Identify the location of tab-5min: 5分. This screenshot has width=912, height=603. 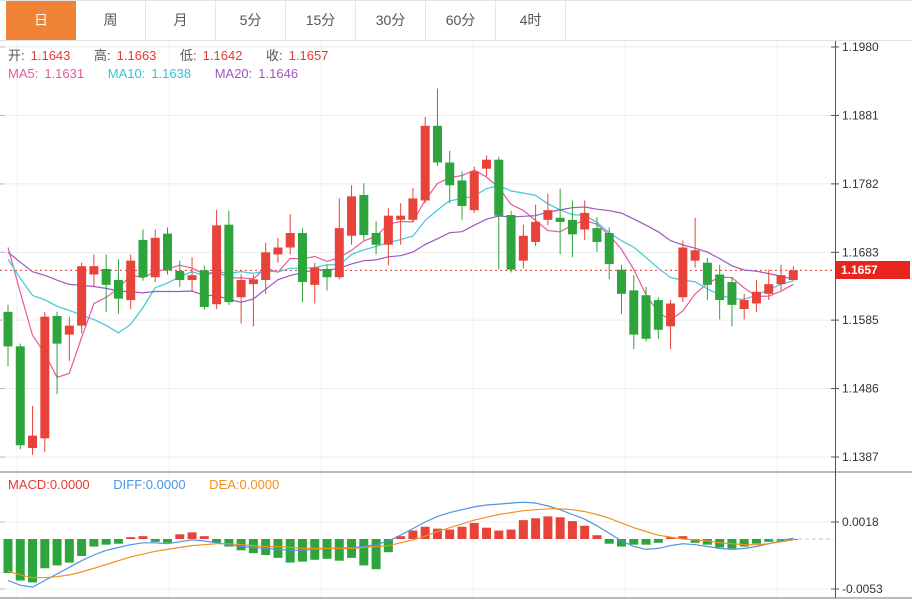
(251, 20).